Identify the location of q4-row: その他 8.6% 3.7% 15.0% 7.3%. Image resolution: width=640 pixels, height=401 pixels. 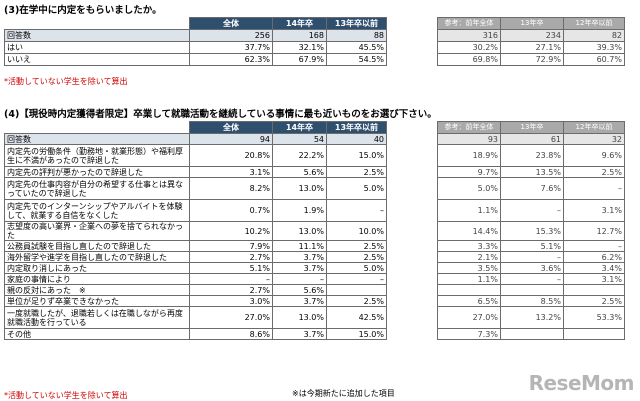
(314, 334).